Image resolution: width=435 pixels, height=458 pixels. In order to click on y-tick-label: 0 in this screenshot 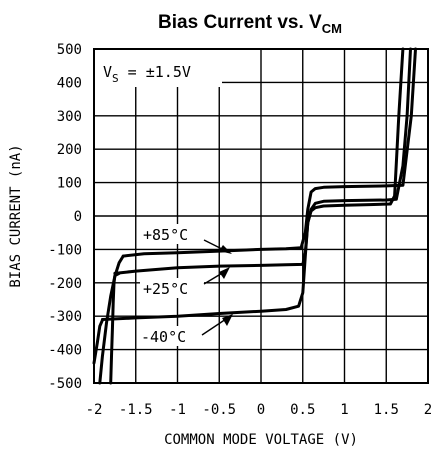, I will do `click(78, 217)`.